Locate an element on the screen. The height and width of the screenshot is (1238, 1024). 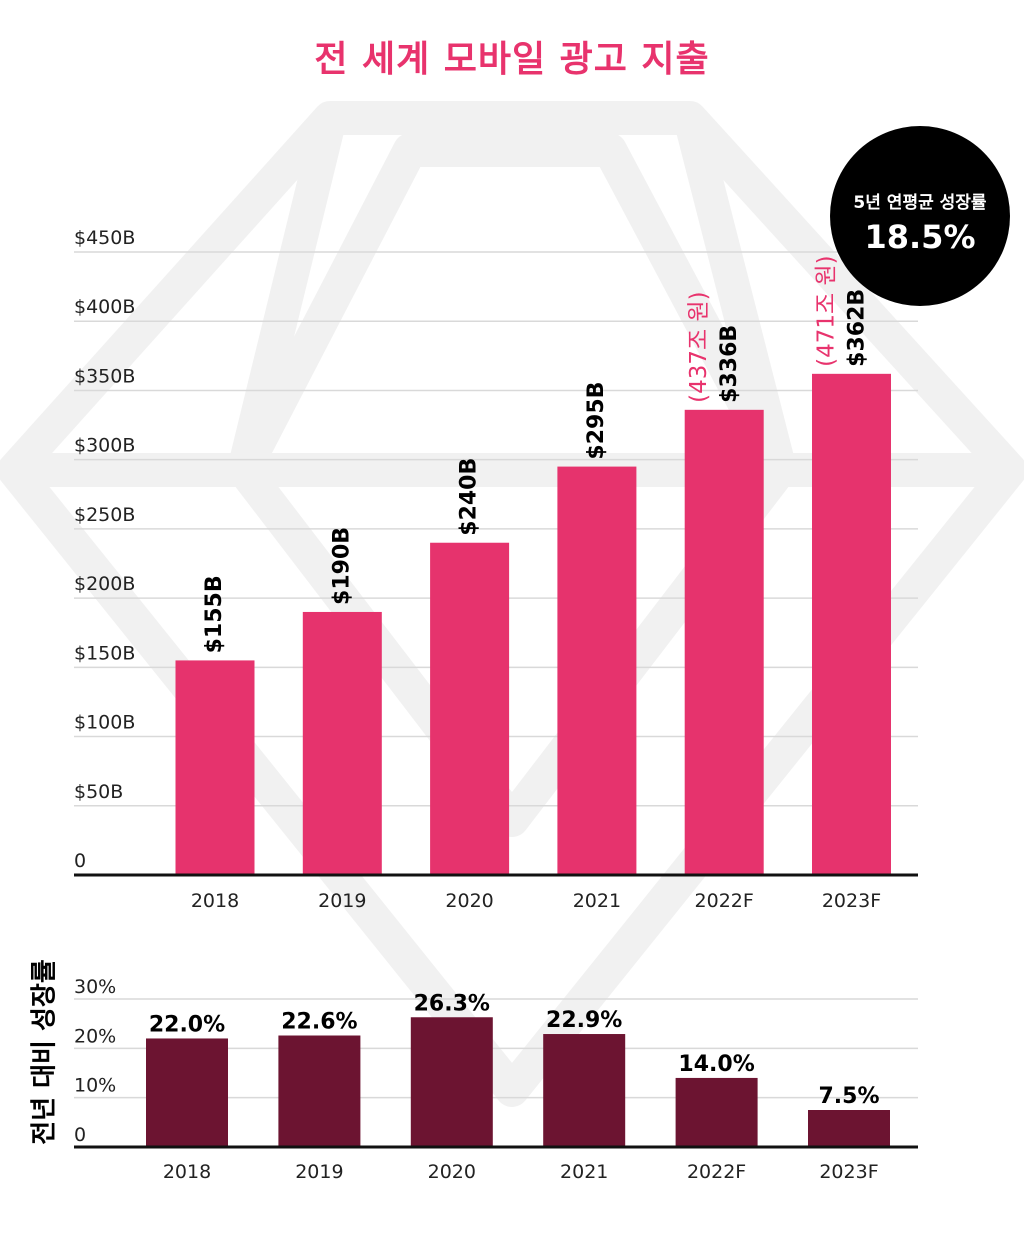
data-label: 22.0% is located at coordinates (187, 1024).